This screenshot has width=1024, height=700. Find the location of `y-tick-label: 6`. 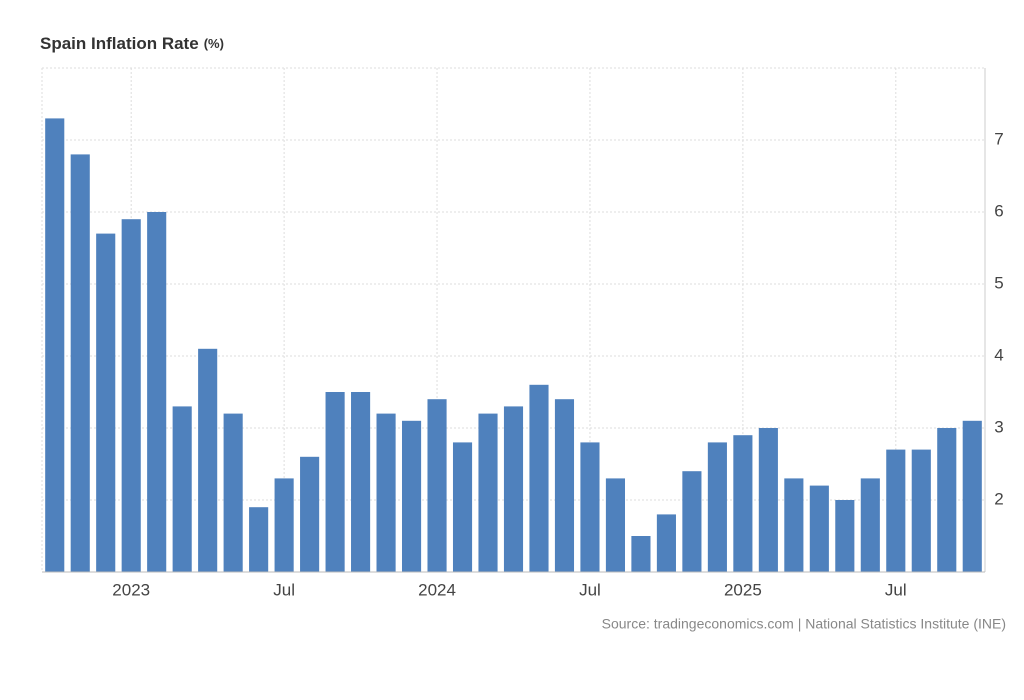

y-tick-label: 6 is located at coordinates (998, 210).